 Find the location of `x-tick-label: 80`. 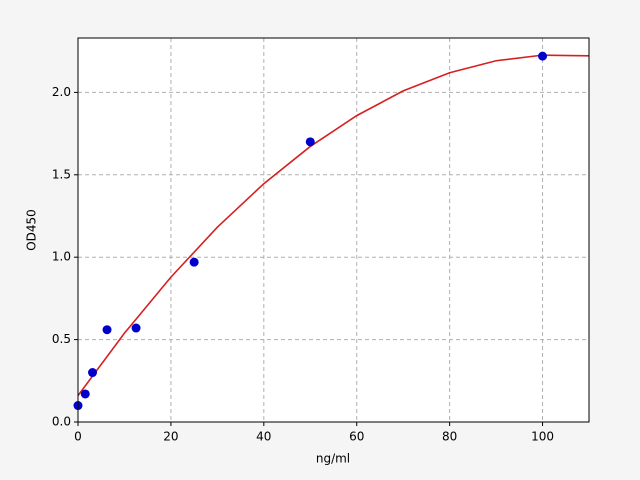

x-tick-label: 80 is located at coordinates (449, 437).